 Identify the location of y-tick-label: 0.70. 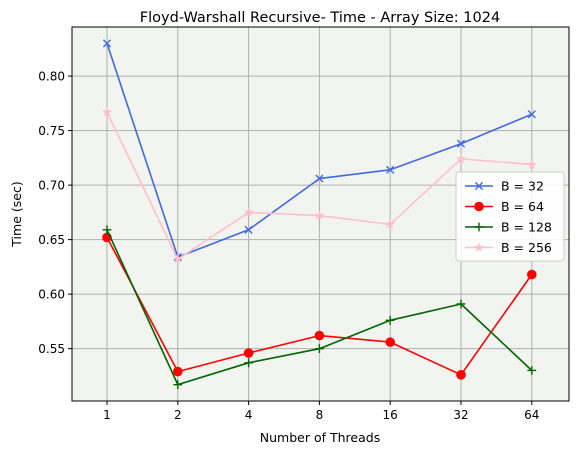
(51, 186).